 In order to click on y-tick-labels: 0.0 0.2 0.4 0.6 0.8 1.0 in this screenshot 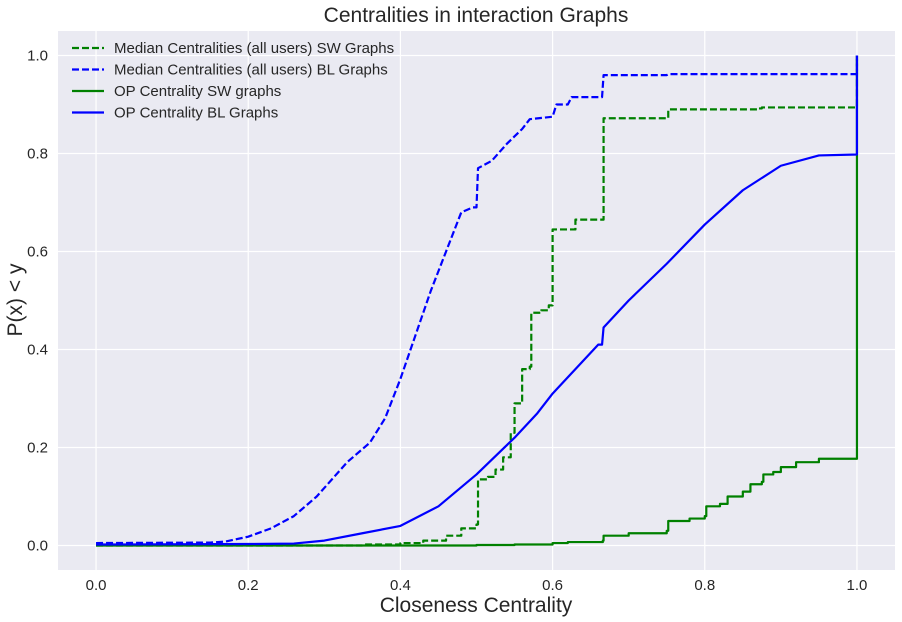, I will do `click(37, 301)`.